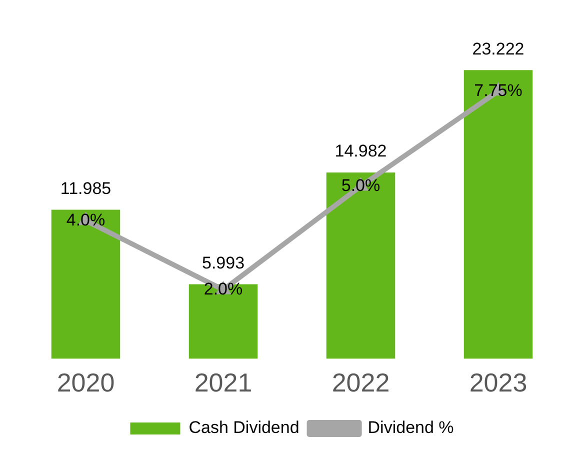  I want to click on x-tick-label: 2022, so click(361, 383).